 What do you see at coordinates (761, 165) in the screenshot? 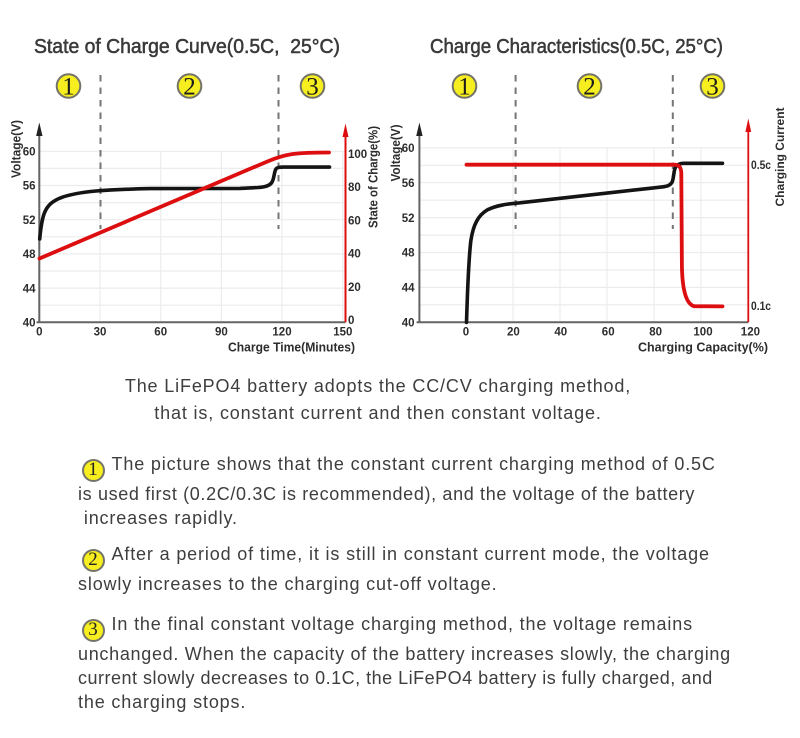
I see `svg-text: 0.5c` at bounding box center [761, 165].